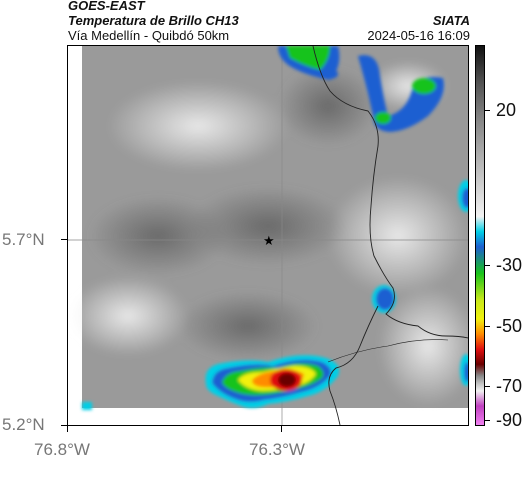  What do you see at coordinates (277, 449) in the screenshot?
I see `lon-label: 76.3°W` at bounding box center [277, 449].